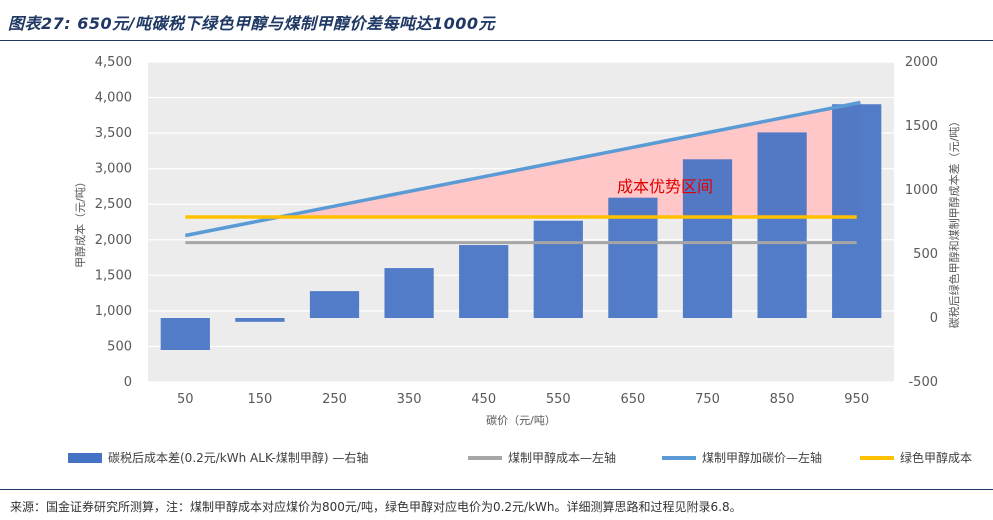 Image resolution: width=993 pixels, height=520 pixels. Describe the element at coordinates (259, 399) in the screenshot. I see `x-tick-label: 150` at that location.